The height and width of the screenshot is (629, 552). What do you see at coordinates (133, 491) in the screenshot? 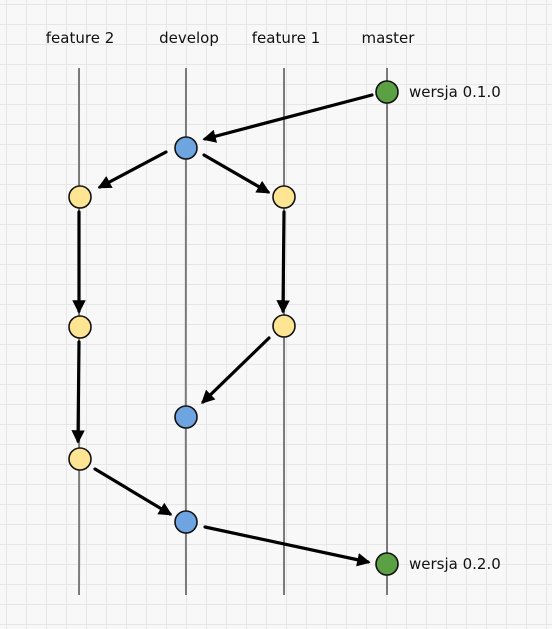
I see `arrow-feature2-to-develop` at bounding box center [133, 491].